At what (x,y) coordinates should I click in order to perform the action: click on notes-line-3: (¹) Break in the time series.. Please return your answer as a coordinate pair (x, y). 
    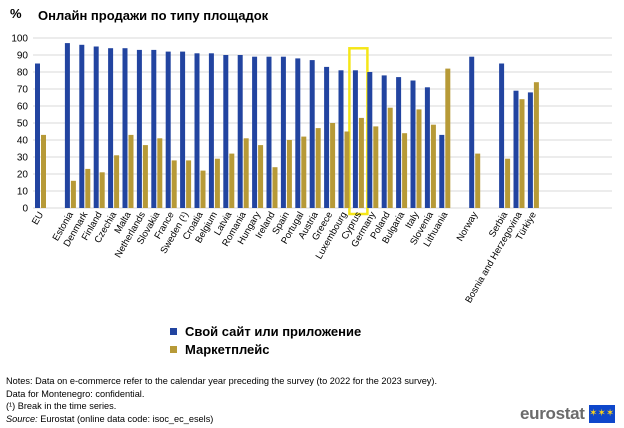
    Looking at the image, I should click on (61, 406).